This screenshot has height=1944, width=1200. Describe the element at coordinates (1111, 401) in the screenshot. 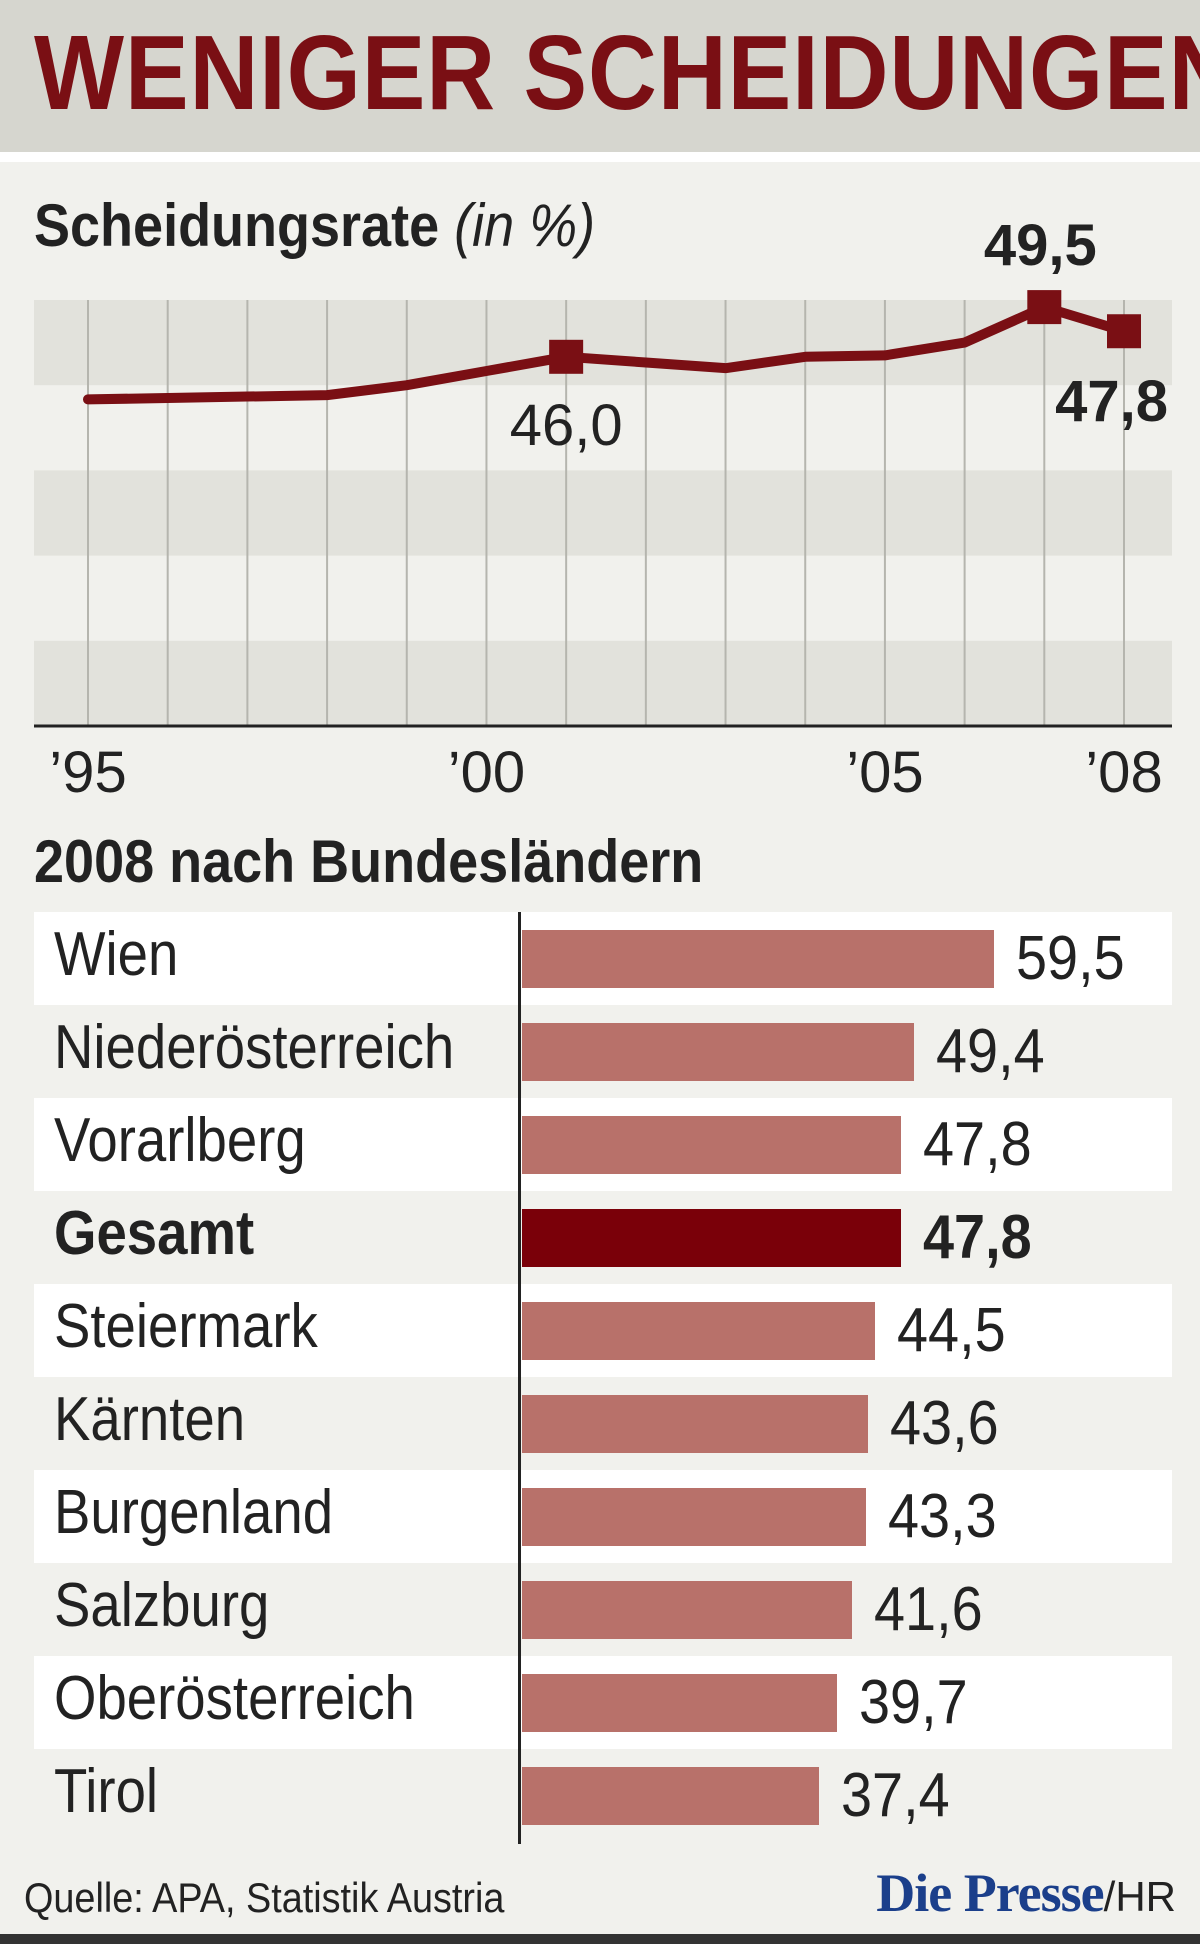

I see `marker-label: 47,8` at that location.